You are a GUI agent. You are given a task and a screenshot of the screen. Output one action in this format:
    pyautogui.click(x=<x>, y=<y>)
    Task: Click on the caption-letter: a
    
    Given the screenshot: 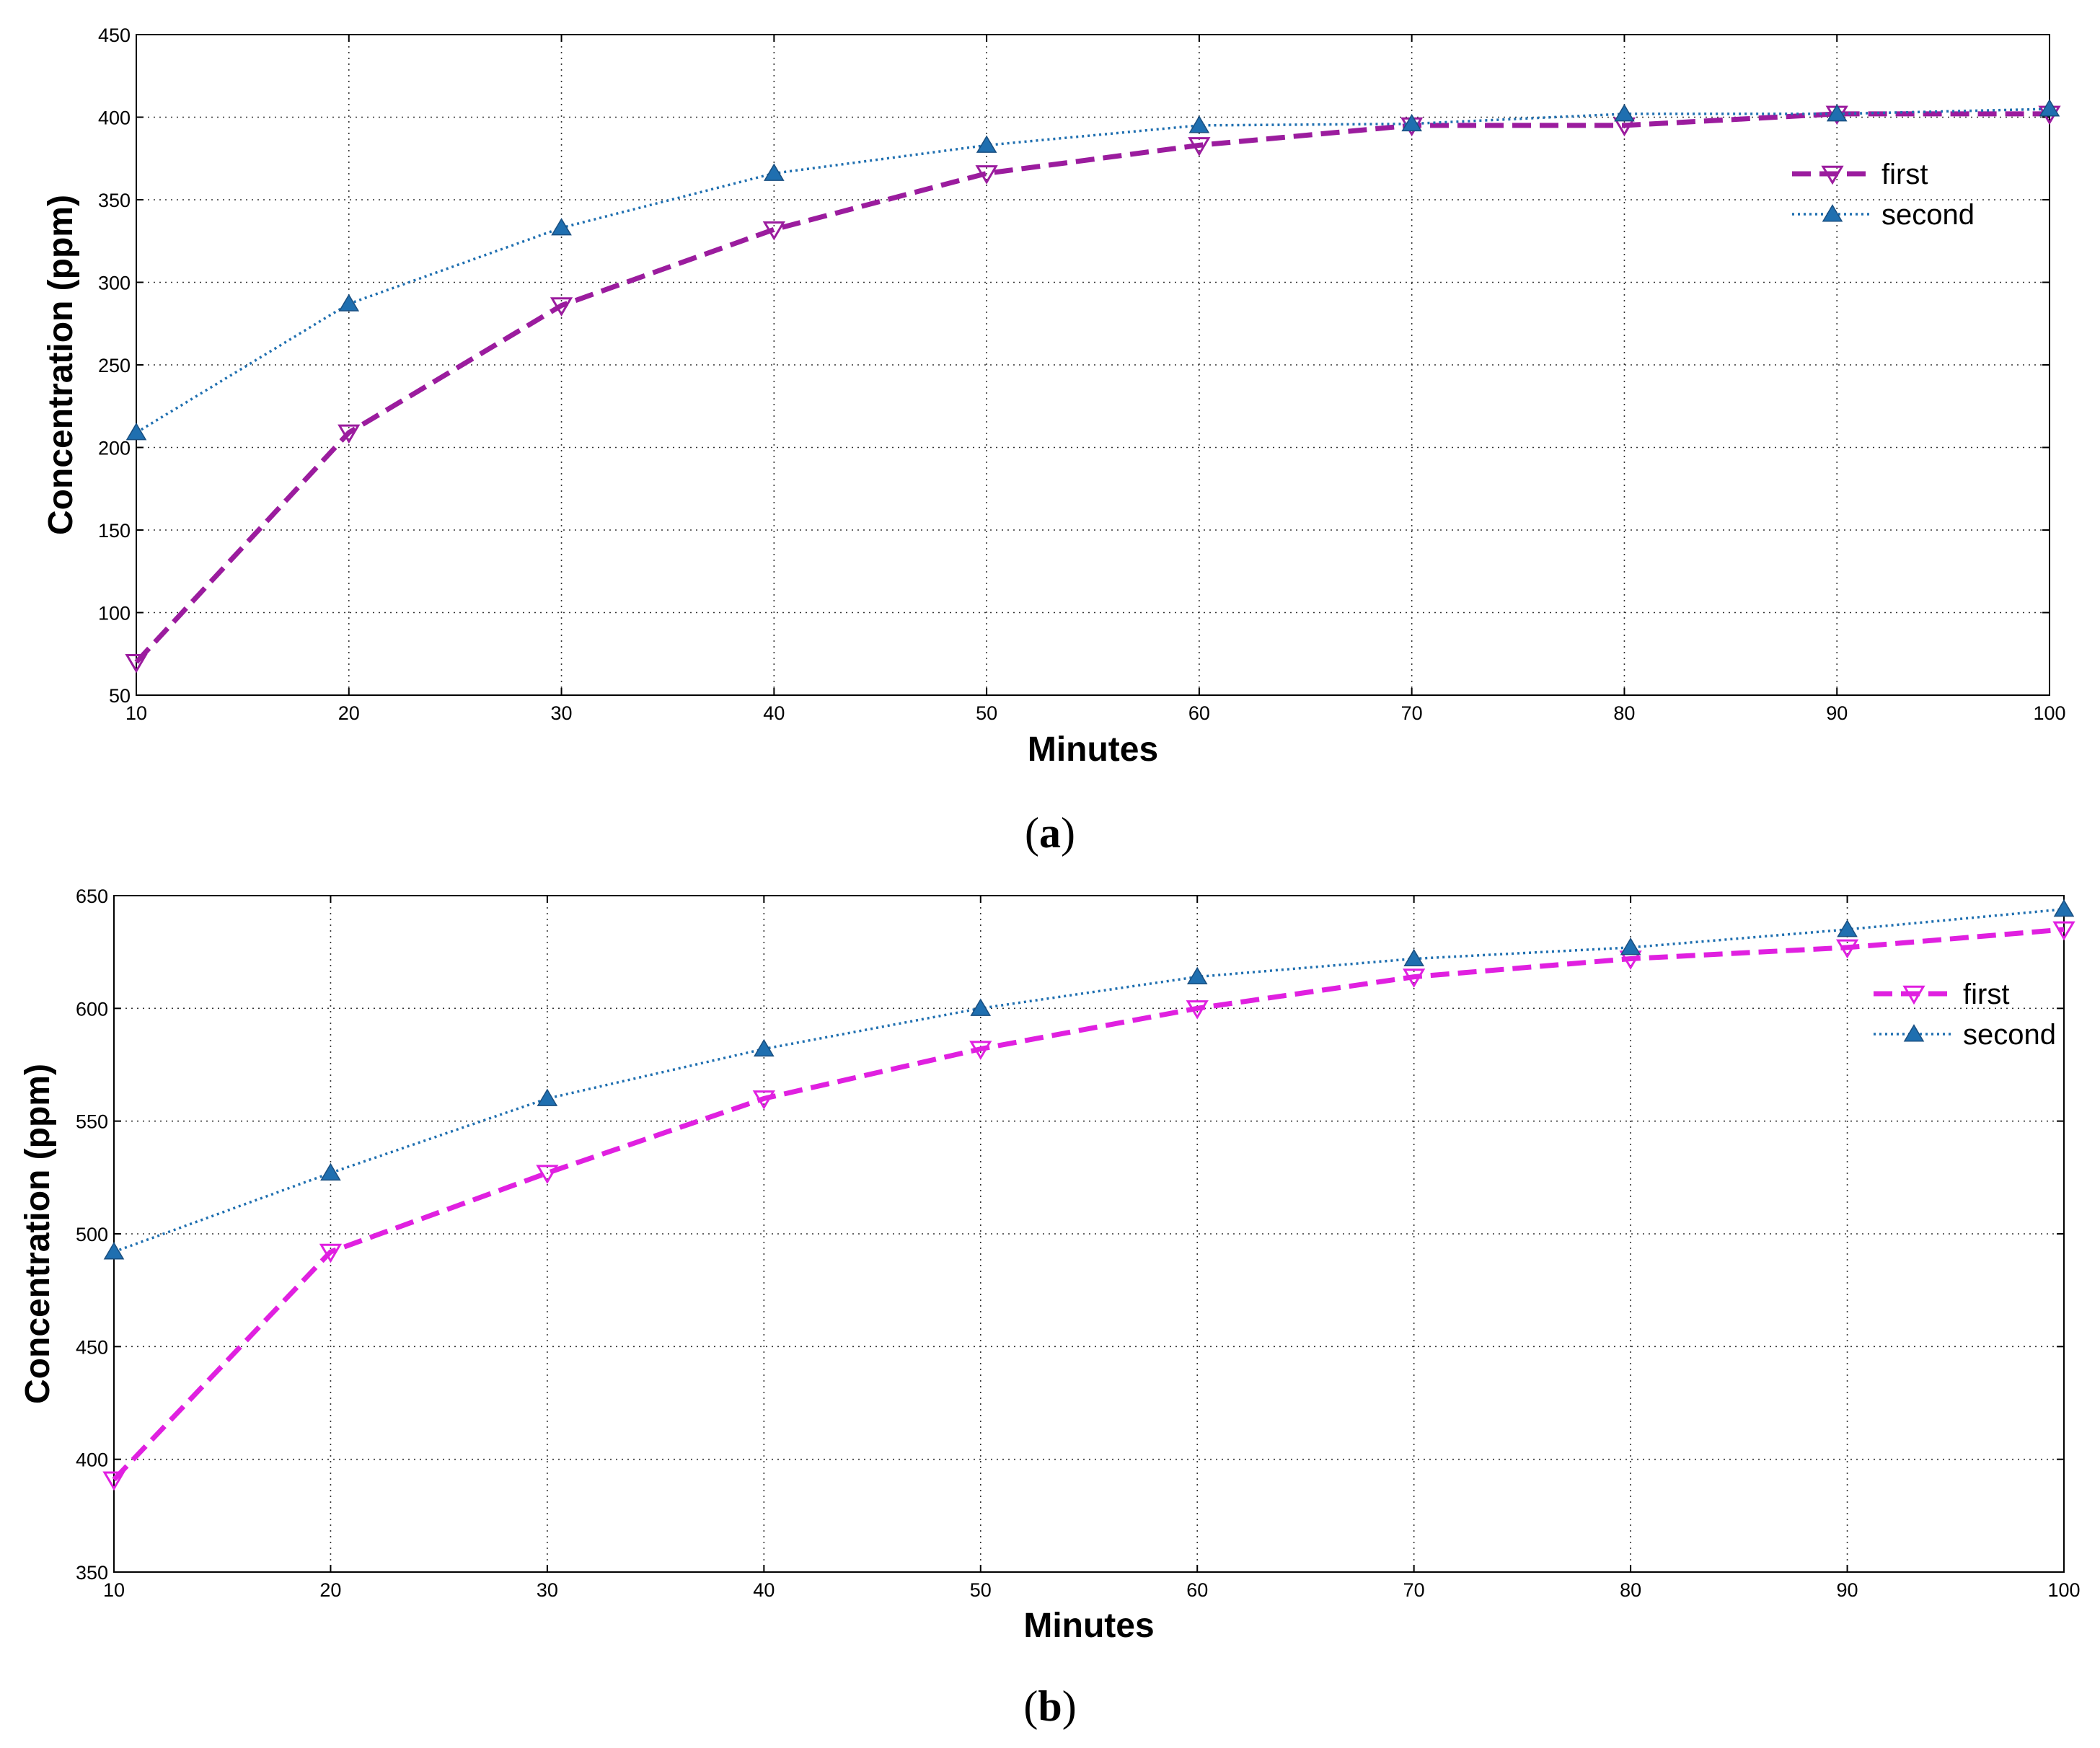 What is the action you would take?
    pyautogui.click(x=1050, y=833)
    